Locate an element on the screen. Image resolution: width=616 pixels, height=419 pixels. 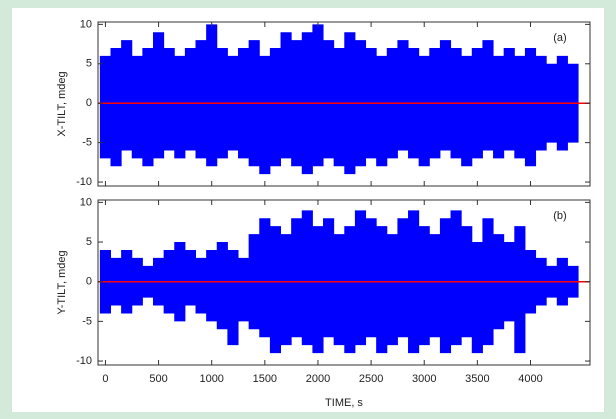
y-axis-label: X-TILT, mdeg is located at coordinates (62, 103).